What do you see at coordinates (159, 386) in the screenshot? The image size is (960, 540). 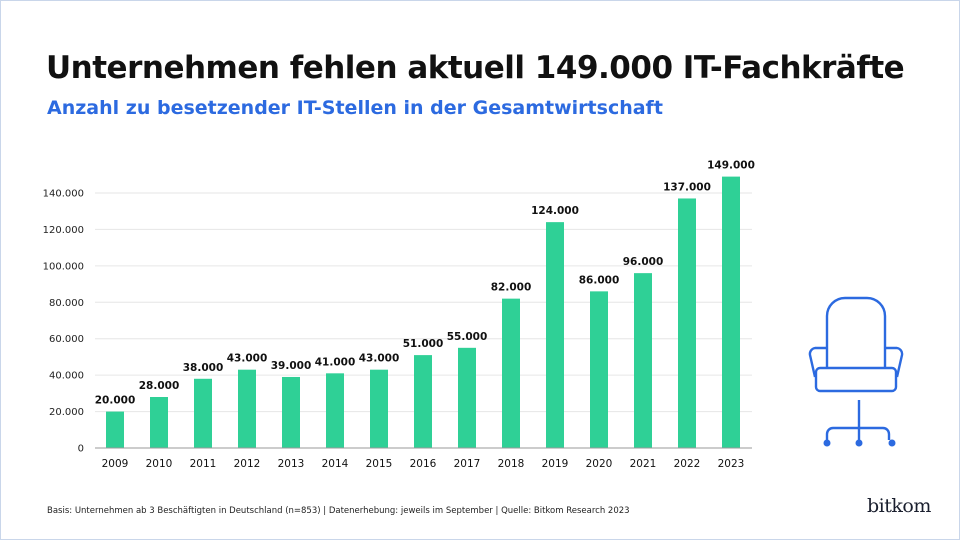 I see `data-label: 28.000` at bounding box center [159, 386].